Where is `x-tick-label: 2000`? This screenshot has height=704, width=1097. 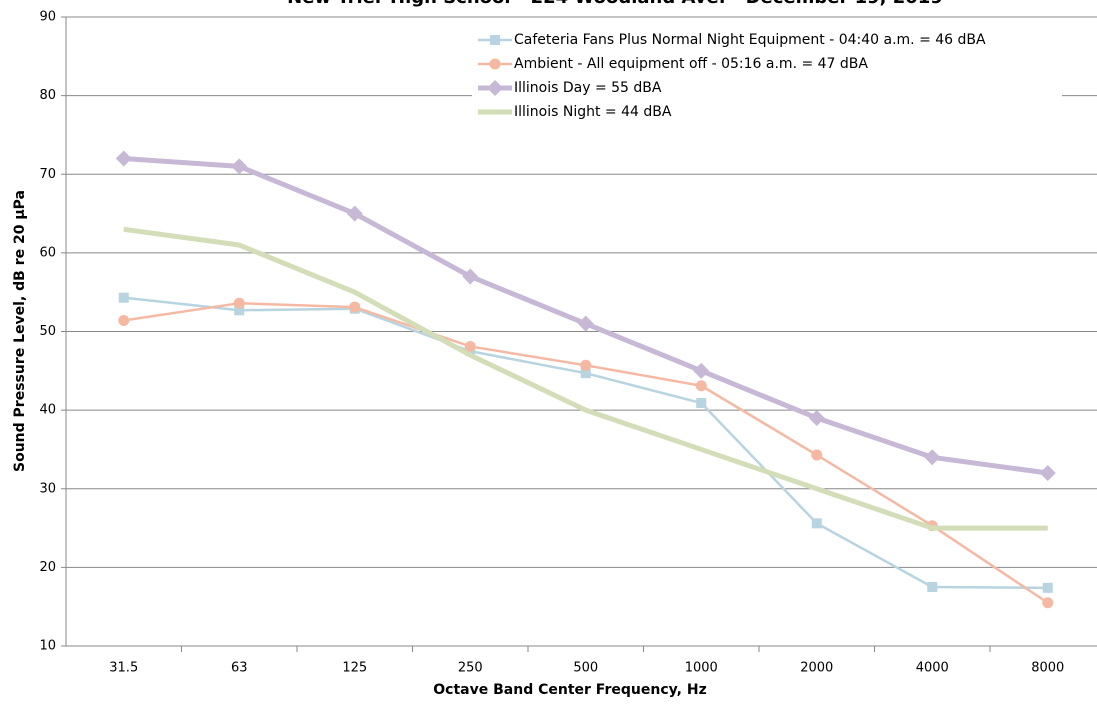
x-tick-label: 2000 is located at coordinates (816, 668).